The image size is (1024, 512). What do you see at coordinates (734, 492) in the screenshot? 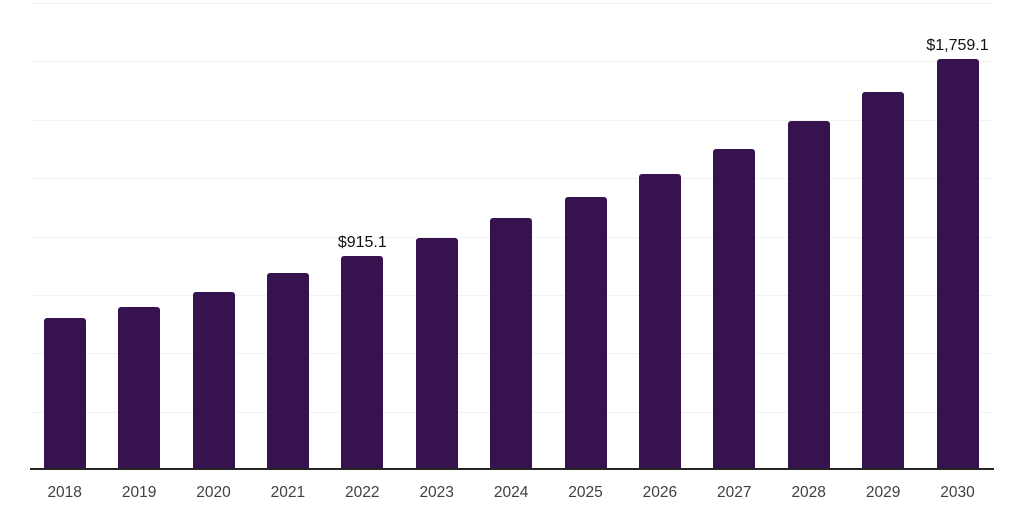
I see `x-tick-label: 2027` at bounding box center [734, 492].